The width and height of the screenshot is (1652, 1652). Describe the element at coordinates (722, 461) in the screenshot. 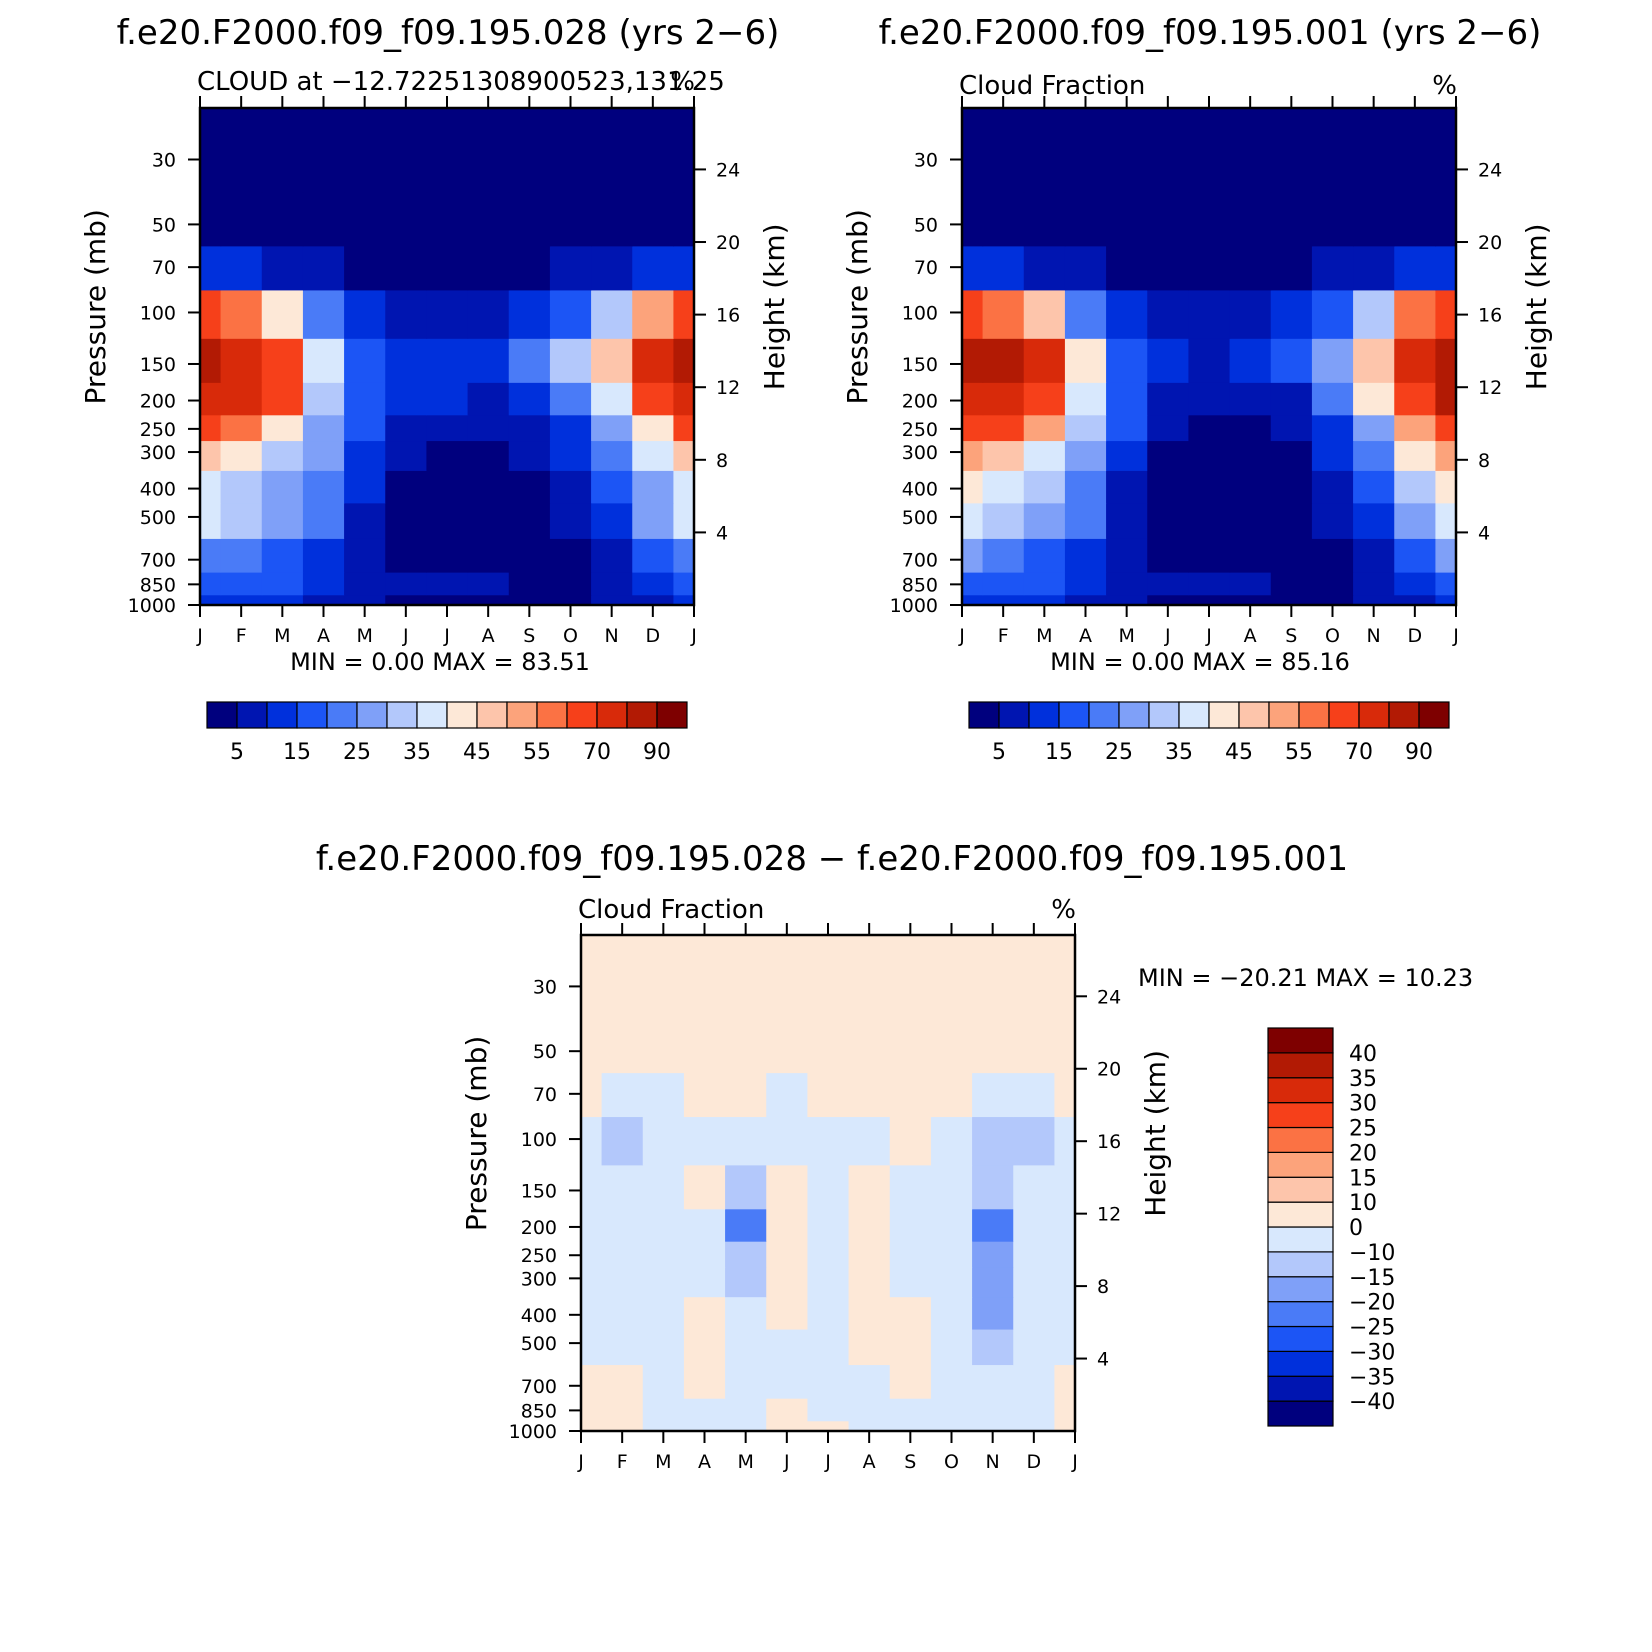

I see `height-tick-label: 8` at that location.